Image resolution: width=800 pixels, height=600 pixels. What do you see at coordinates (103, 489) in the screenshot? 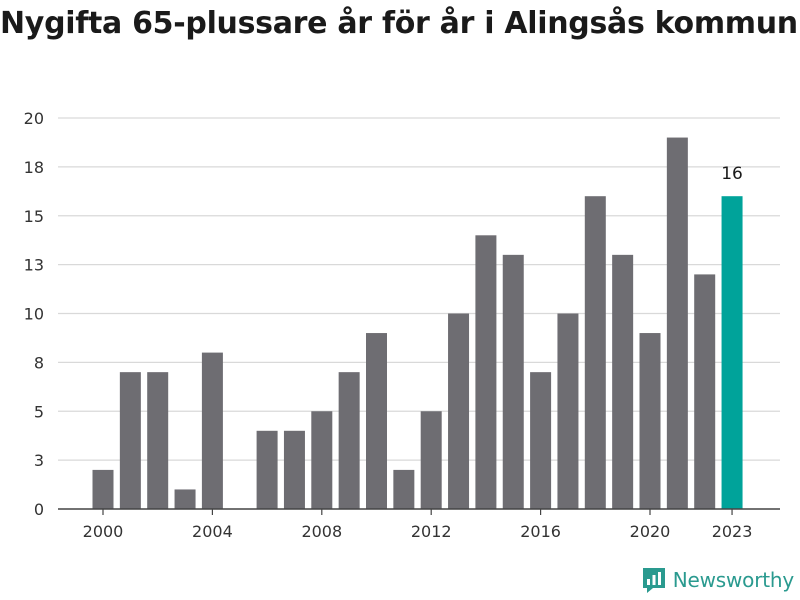
I see `bar-2000` at bounding box center [103, 489].